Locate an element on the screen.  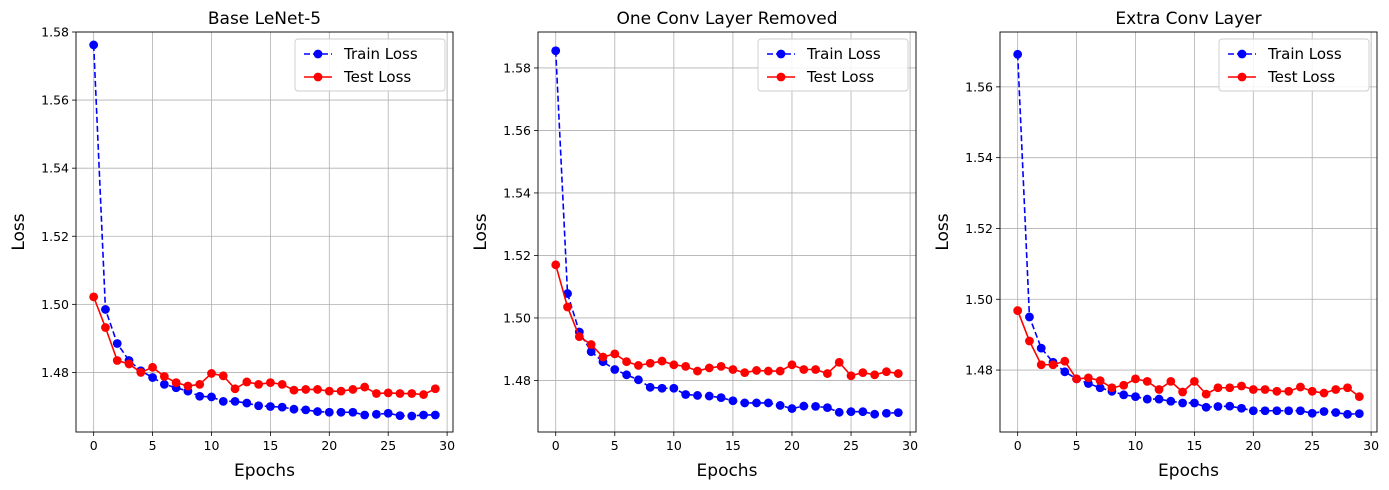
y-tick-label: 1.50 is located at coordinates (55, 304).